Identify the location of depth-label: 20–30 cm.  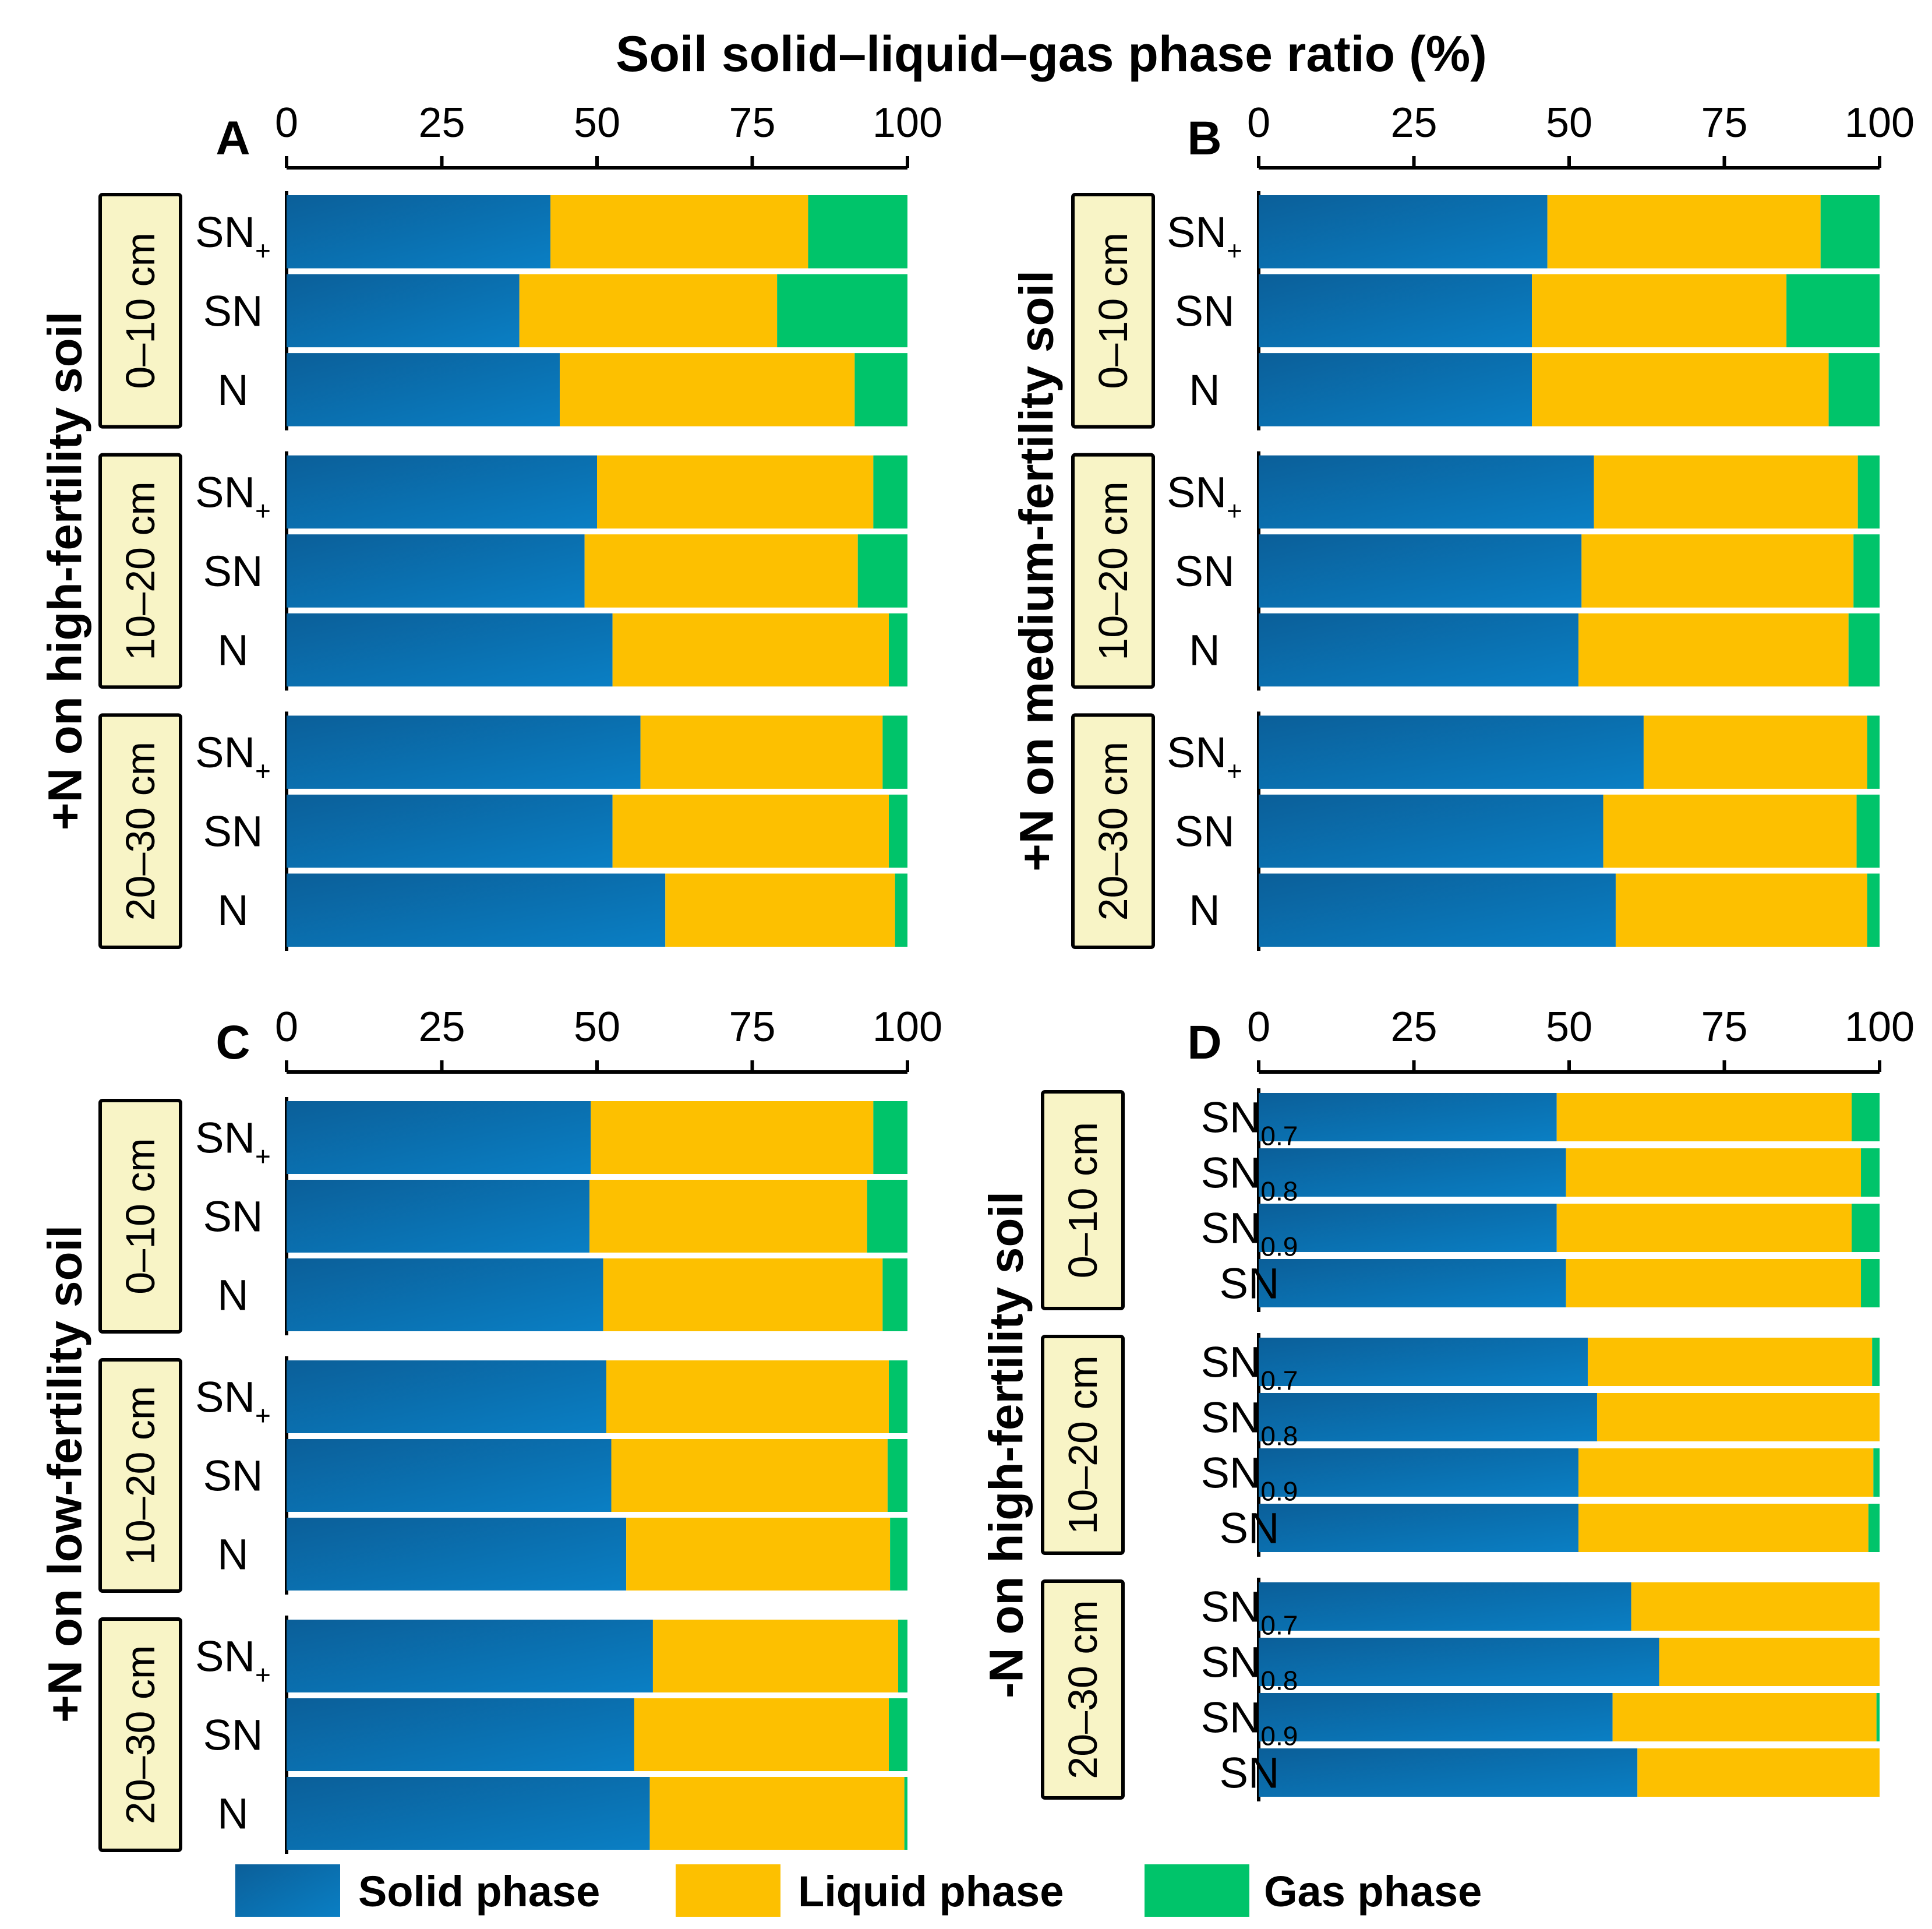
(140, 1734).